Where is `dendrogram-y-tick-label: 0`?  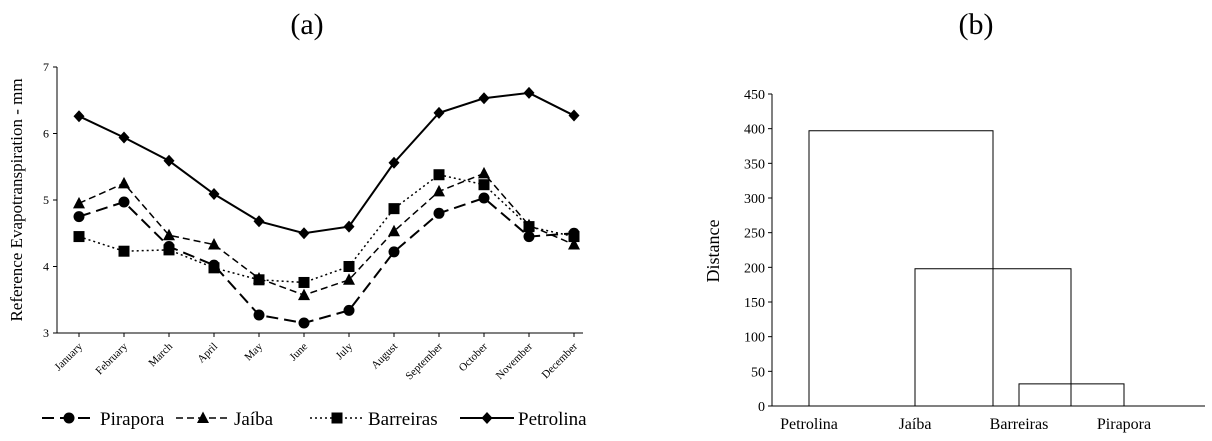
dendrogram-y-tick-label: 0 is located at coordinates (761, 407).